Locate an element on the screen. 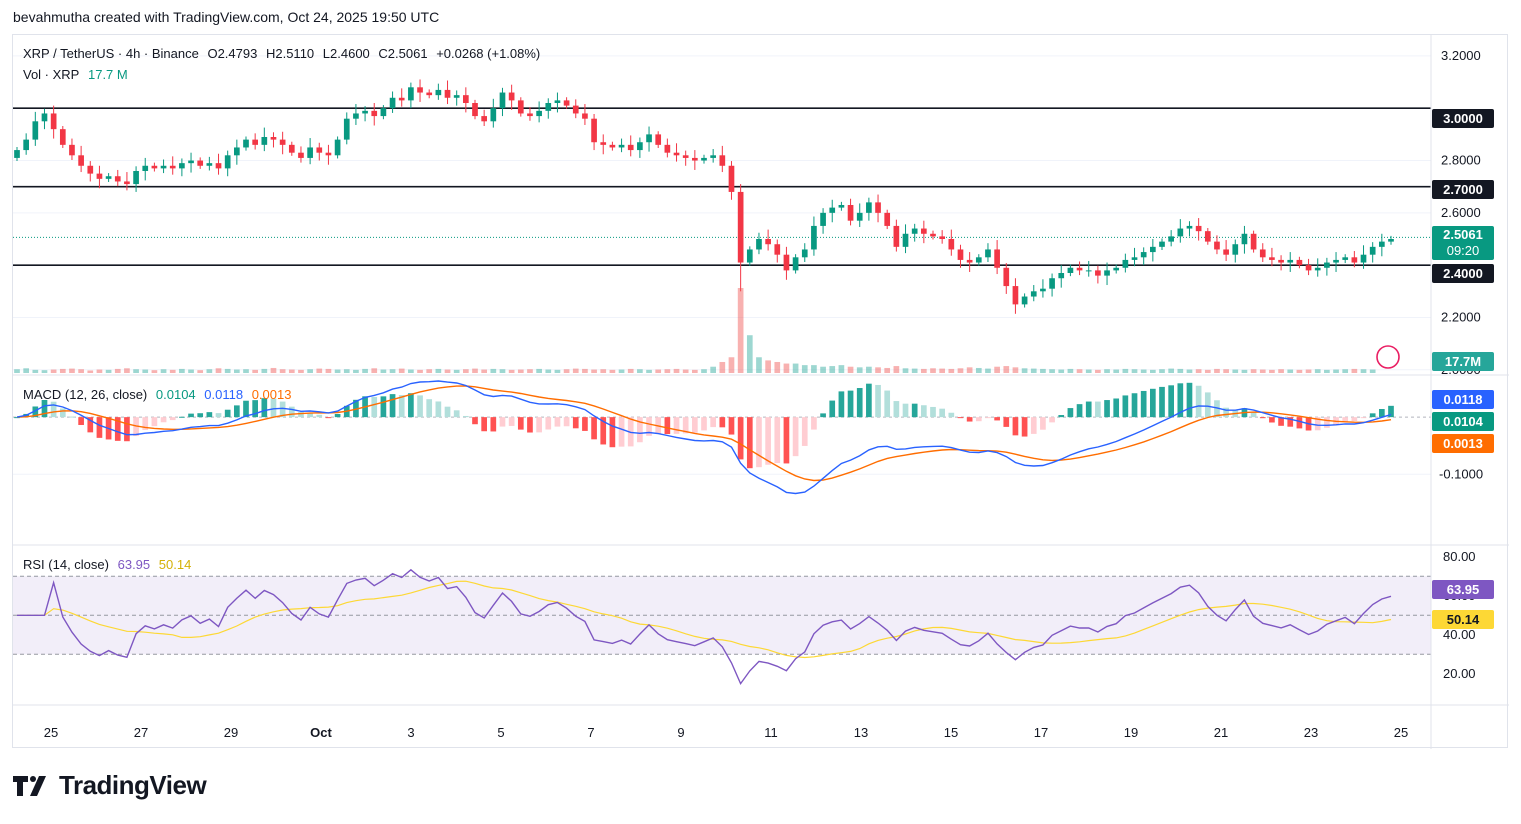  rsi-ma-line is located at coordinates (704, 619).